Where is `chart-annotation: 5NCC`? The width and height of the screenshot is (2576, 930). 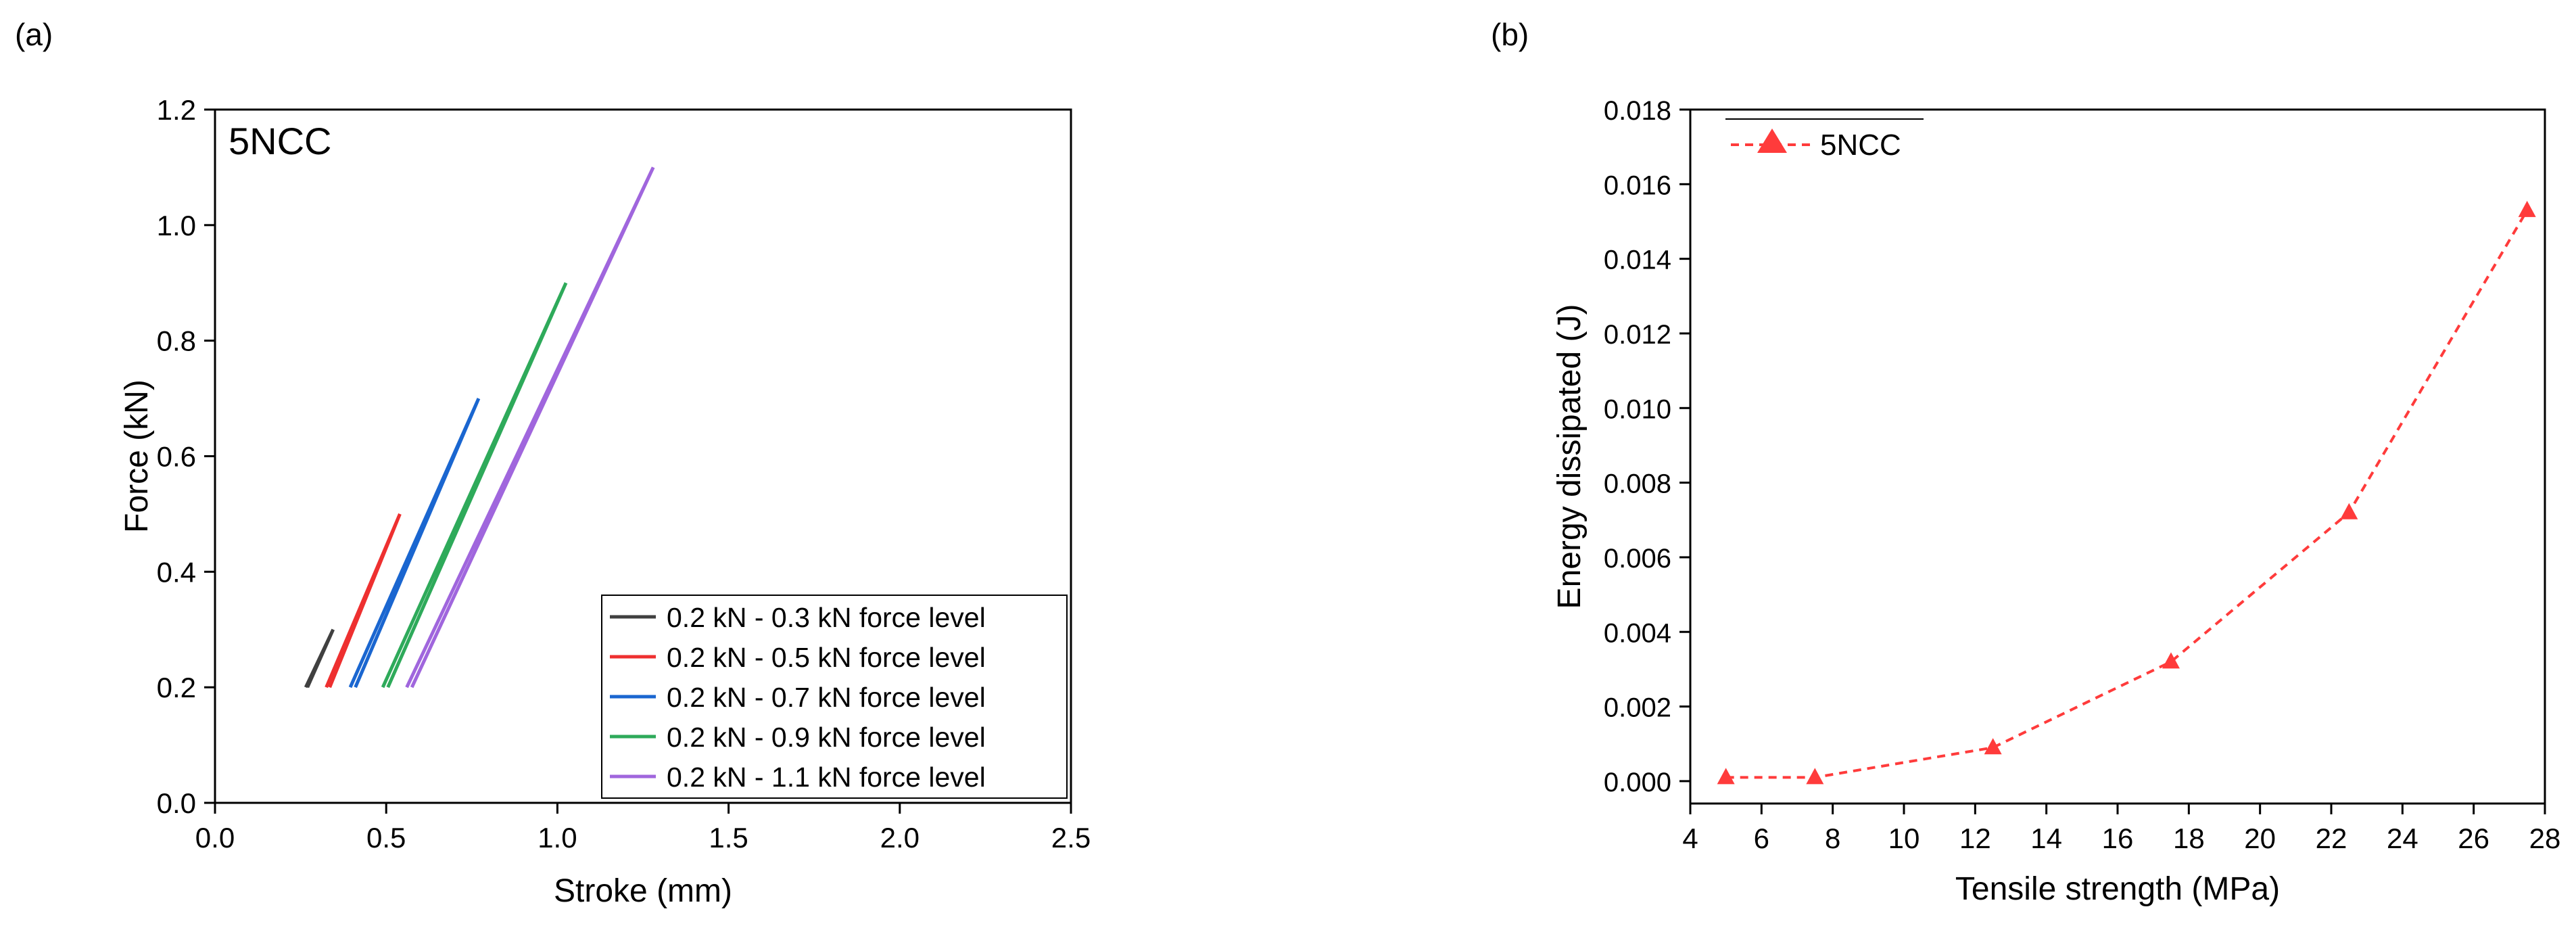
chart-annotation: 5NCC is located at coordinates (280, 141).